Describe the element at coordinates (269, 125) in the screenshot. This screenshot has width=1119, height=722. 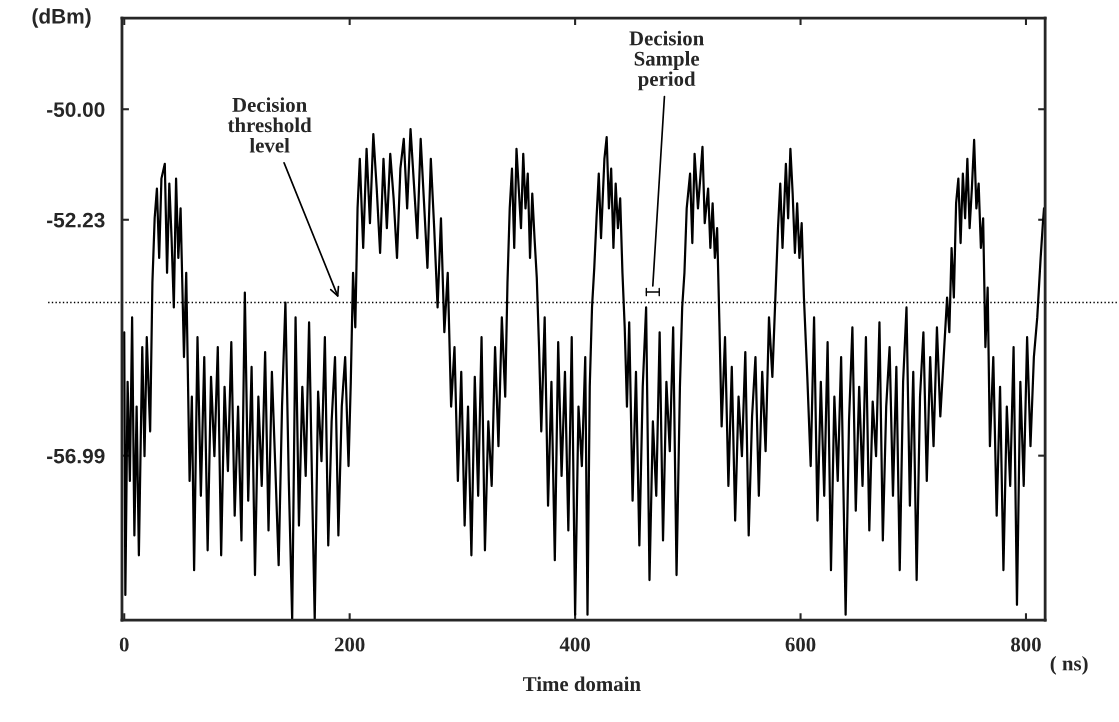
I see `annotation: Decision threshold level` at that location.